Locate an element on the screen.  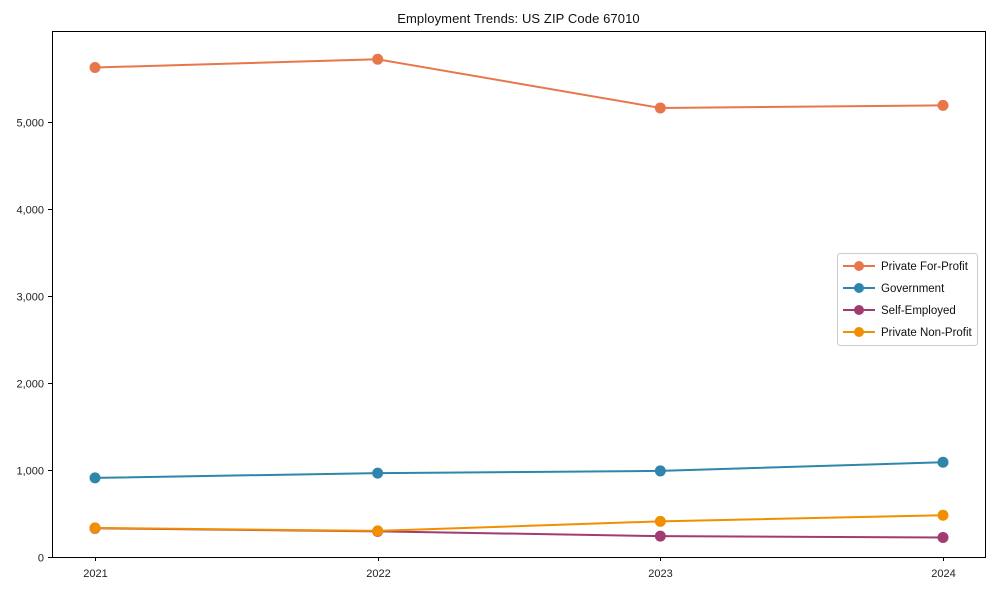
data-point-private-for-profit-2021 is located at coordinates (95, 68).